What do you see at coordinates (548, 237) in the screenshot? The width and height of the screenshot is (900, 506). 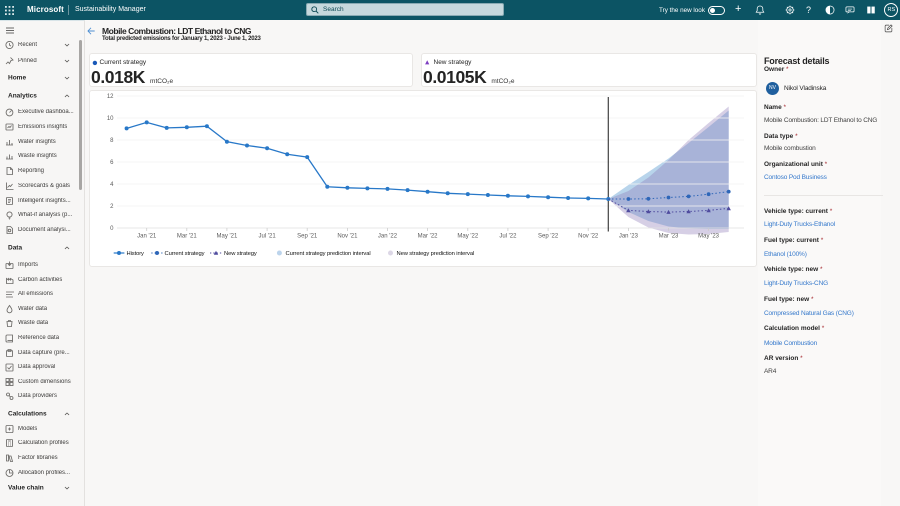 I see `svg-text: Sep '22` at bounding box center [548, 237].